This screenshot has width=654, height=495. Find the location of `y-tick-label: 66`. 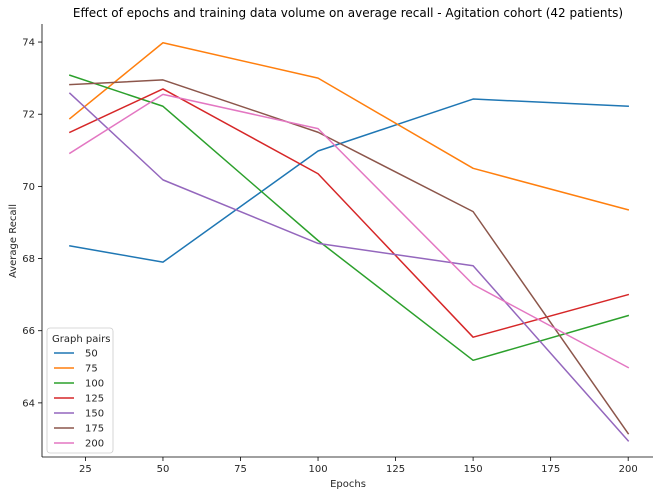

y-tick-label: 66 is located at coordinates (28, 331).